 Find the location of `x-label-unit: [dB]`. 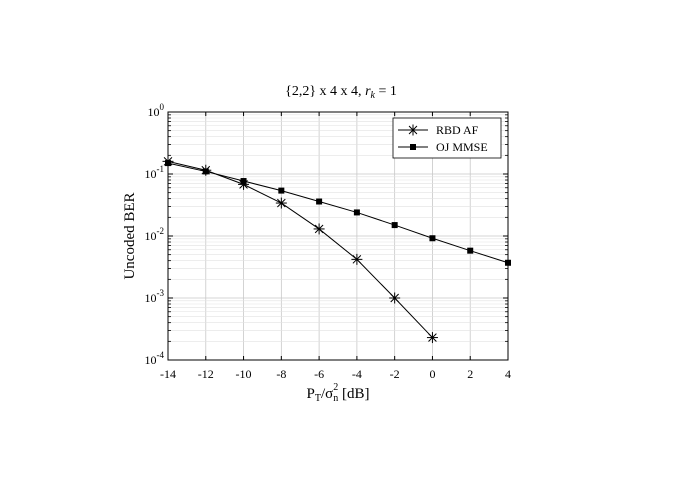

x-label-unit: [dB] is located at coordinates (353, 394).